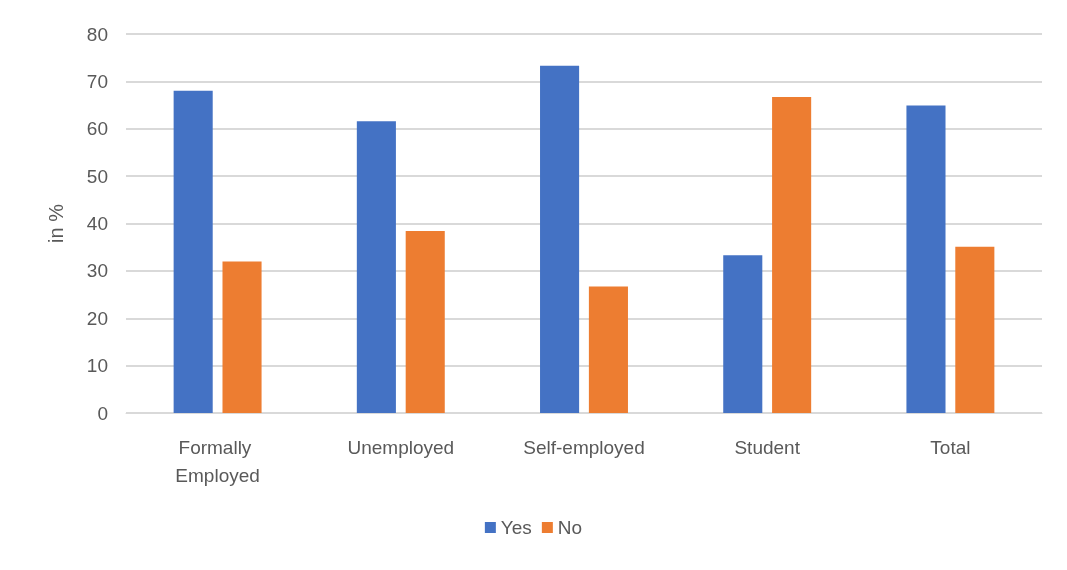 The image size is (1067, 570). What do you see at coordinates (97, 34) in the screenshot?
I see `y-tick-label: 80` at bounding box center [97, 34].